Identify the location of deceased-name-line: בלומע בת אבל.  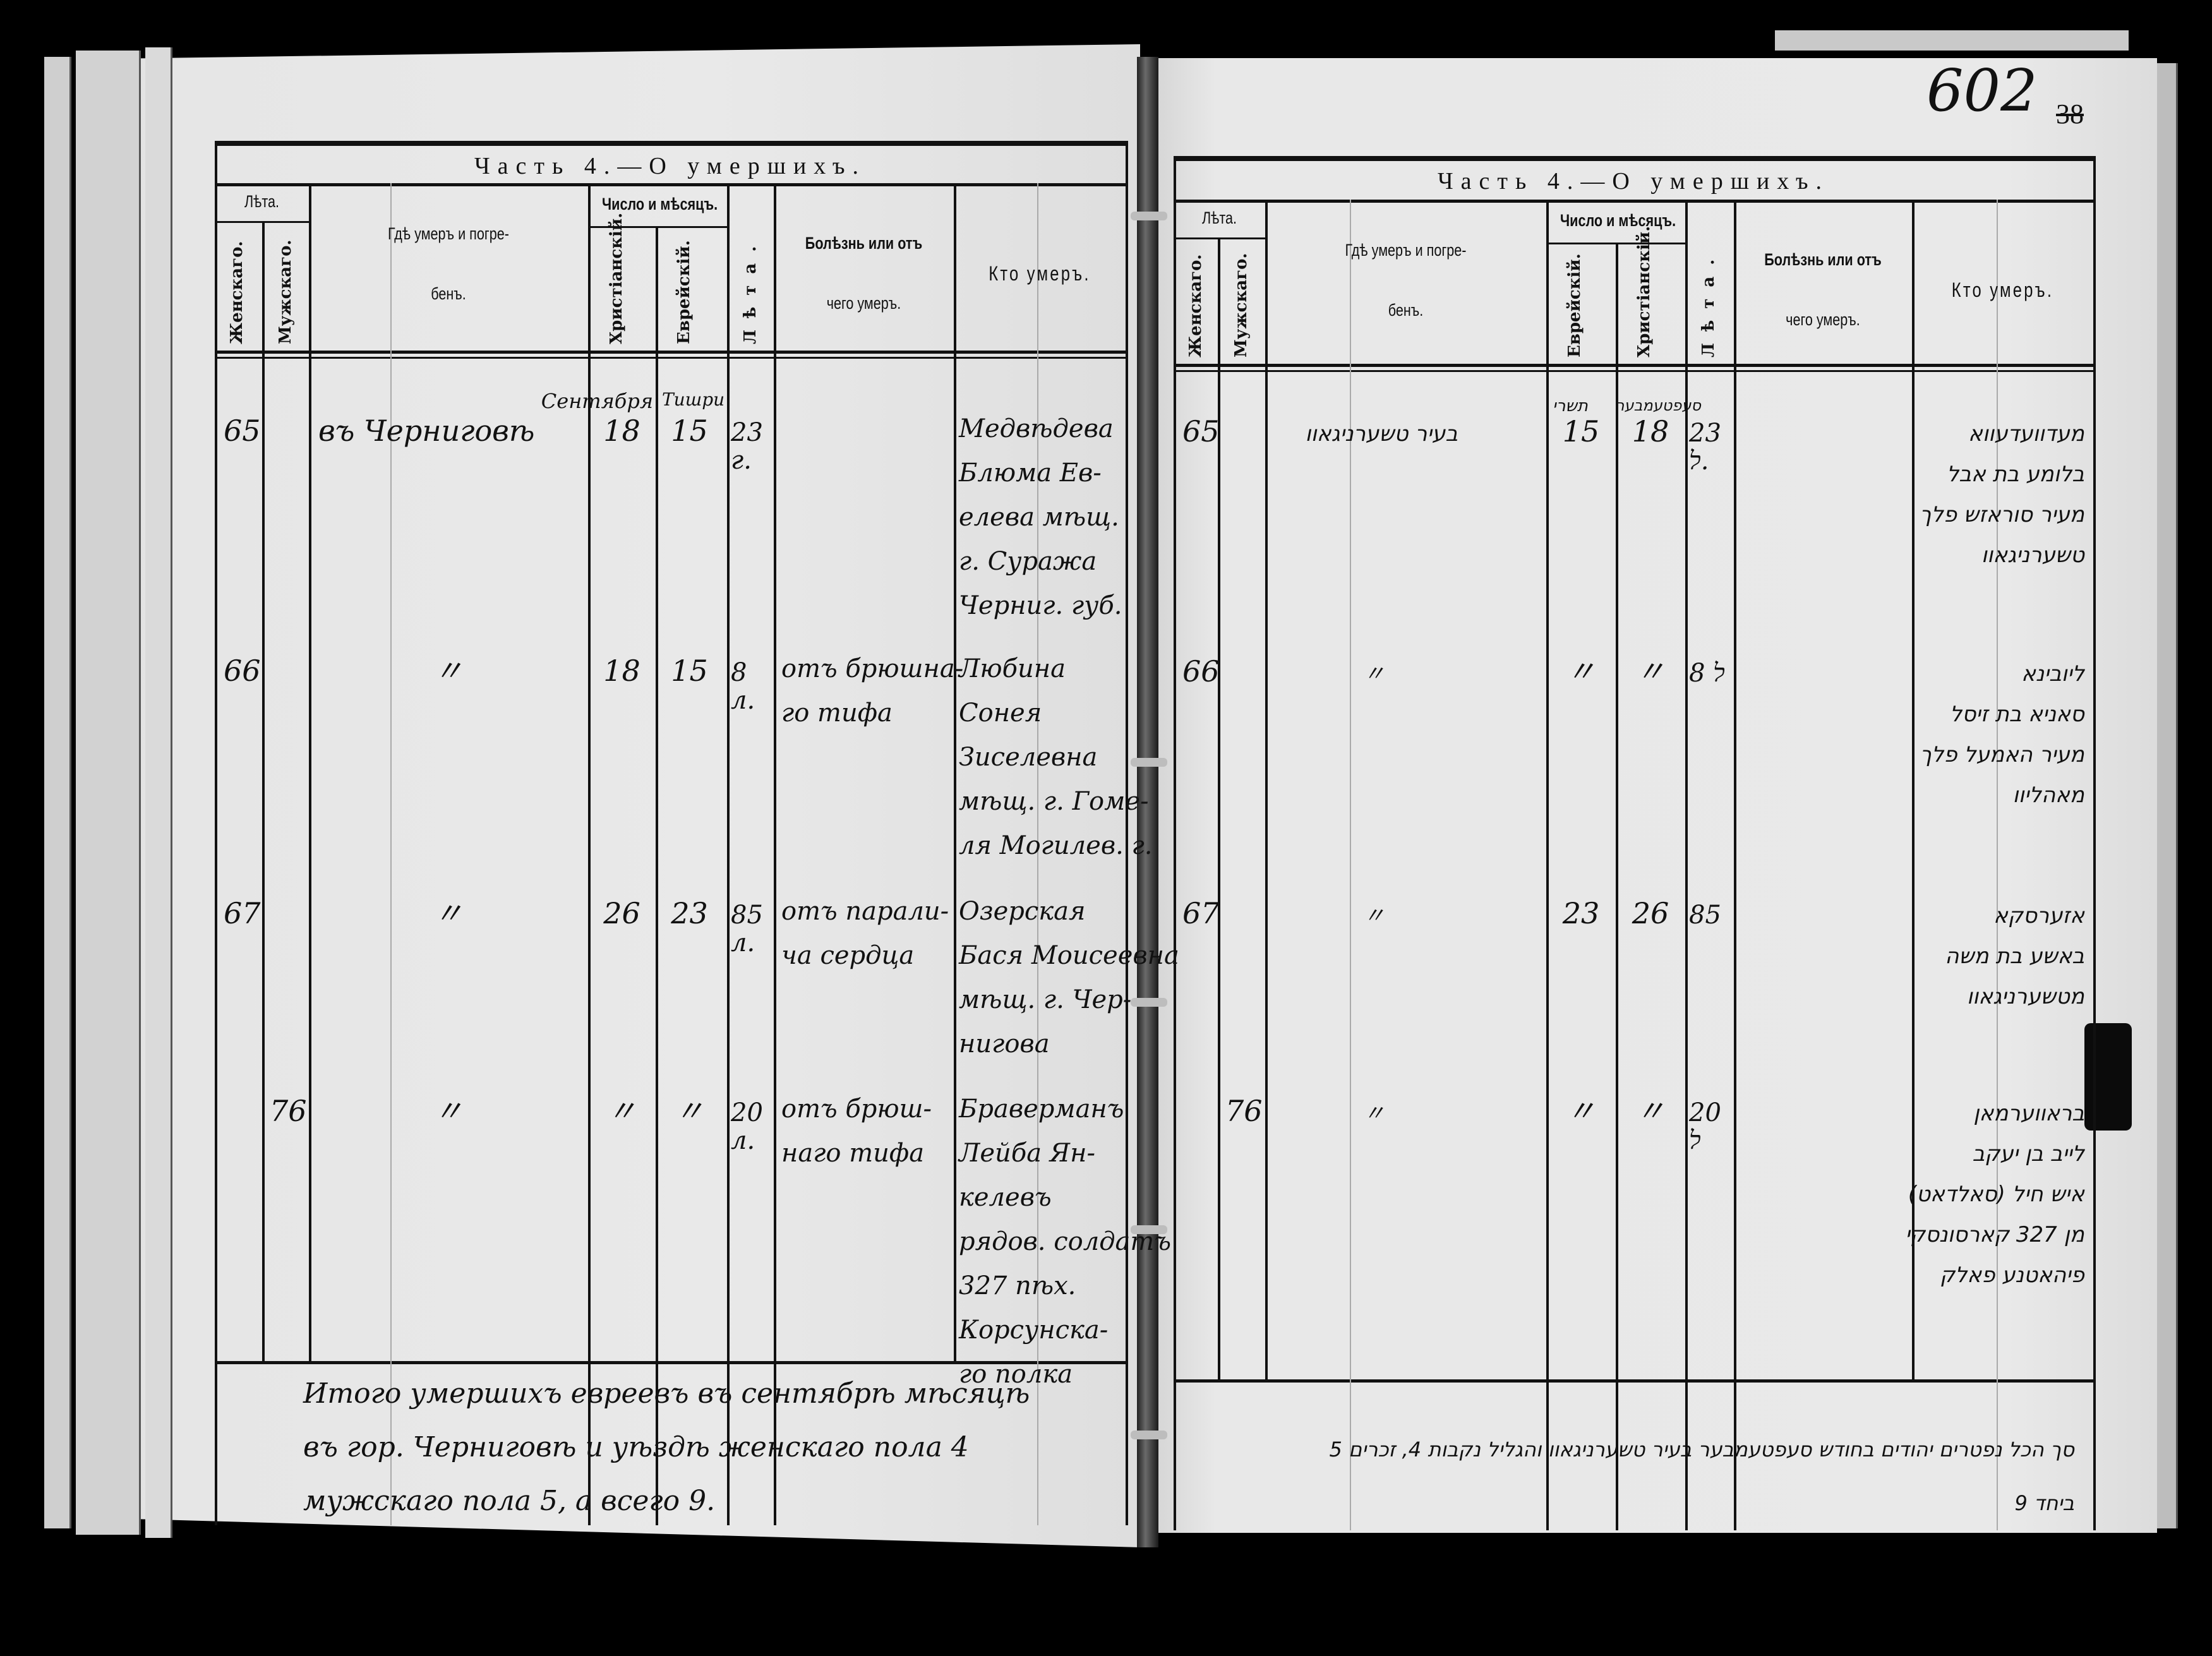
(2015, 474).